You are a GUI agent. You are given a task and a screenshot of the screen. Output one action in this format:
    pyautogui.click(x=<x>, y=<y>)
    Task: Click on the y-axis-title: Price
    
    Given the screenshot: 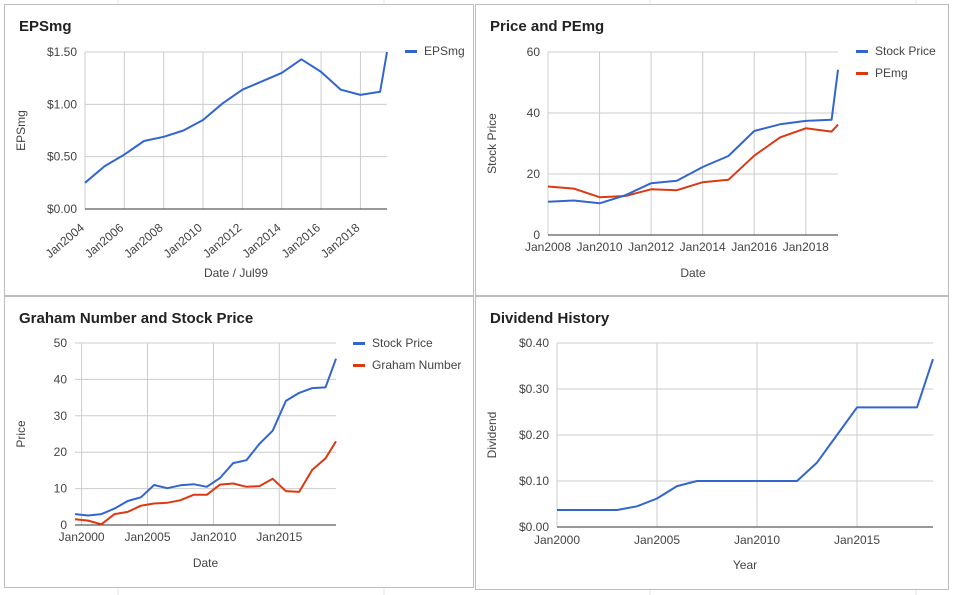 What is the action you would take?
    pyautogui.click(x=21, y=434)
    